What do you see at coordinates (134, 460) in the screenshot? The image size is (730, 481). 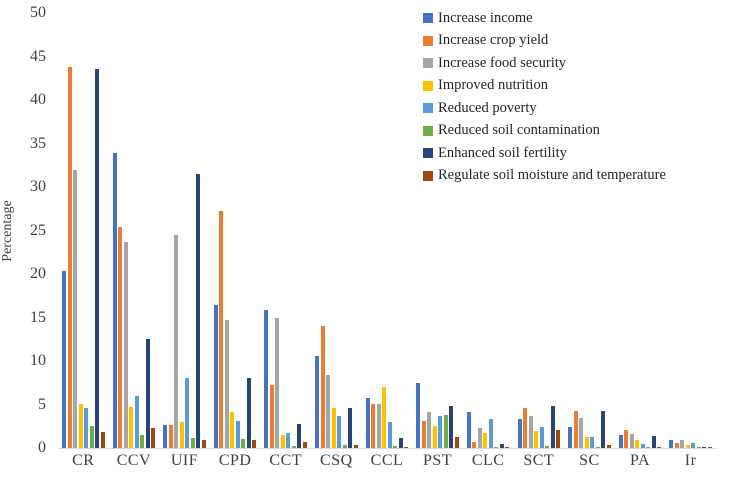 I see `x-axis-label: CCV` at bounding box center [134, 460].